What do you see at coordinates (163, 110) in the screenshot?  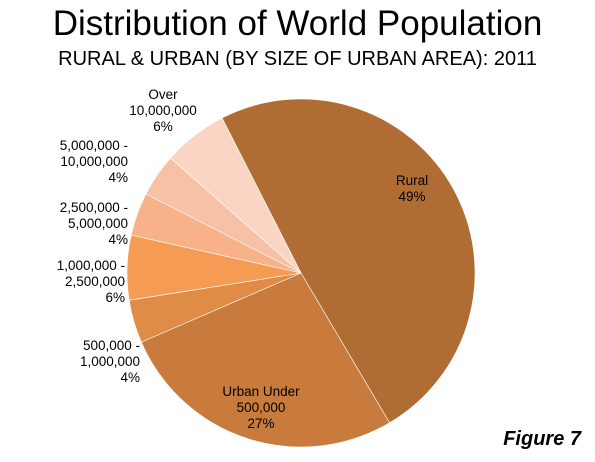 I see `slice-label-6: Over 10,000,000 6%` at bounding box center [163, 110].